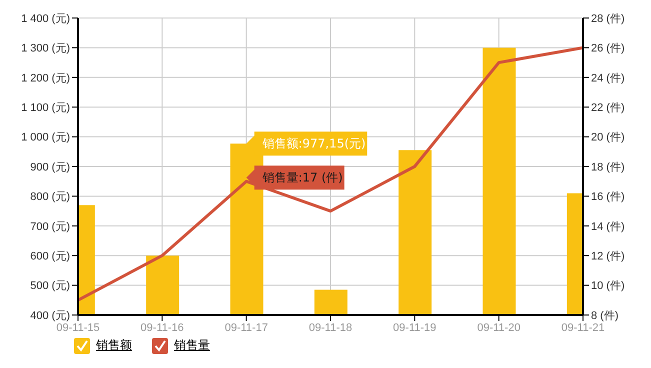 The image size is (651, 368). Describe the element at coordinates (608, 108) in the screenshot. I see `y2-tick-label: 22 (件)` at that location.